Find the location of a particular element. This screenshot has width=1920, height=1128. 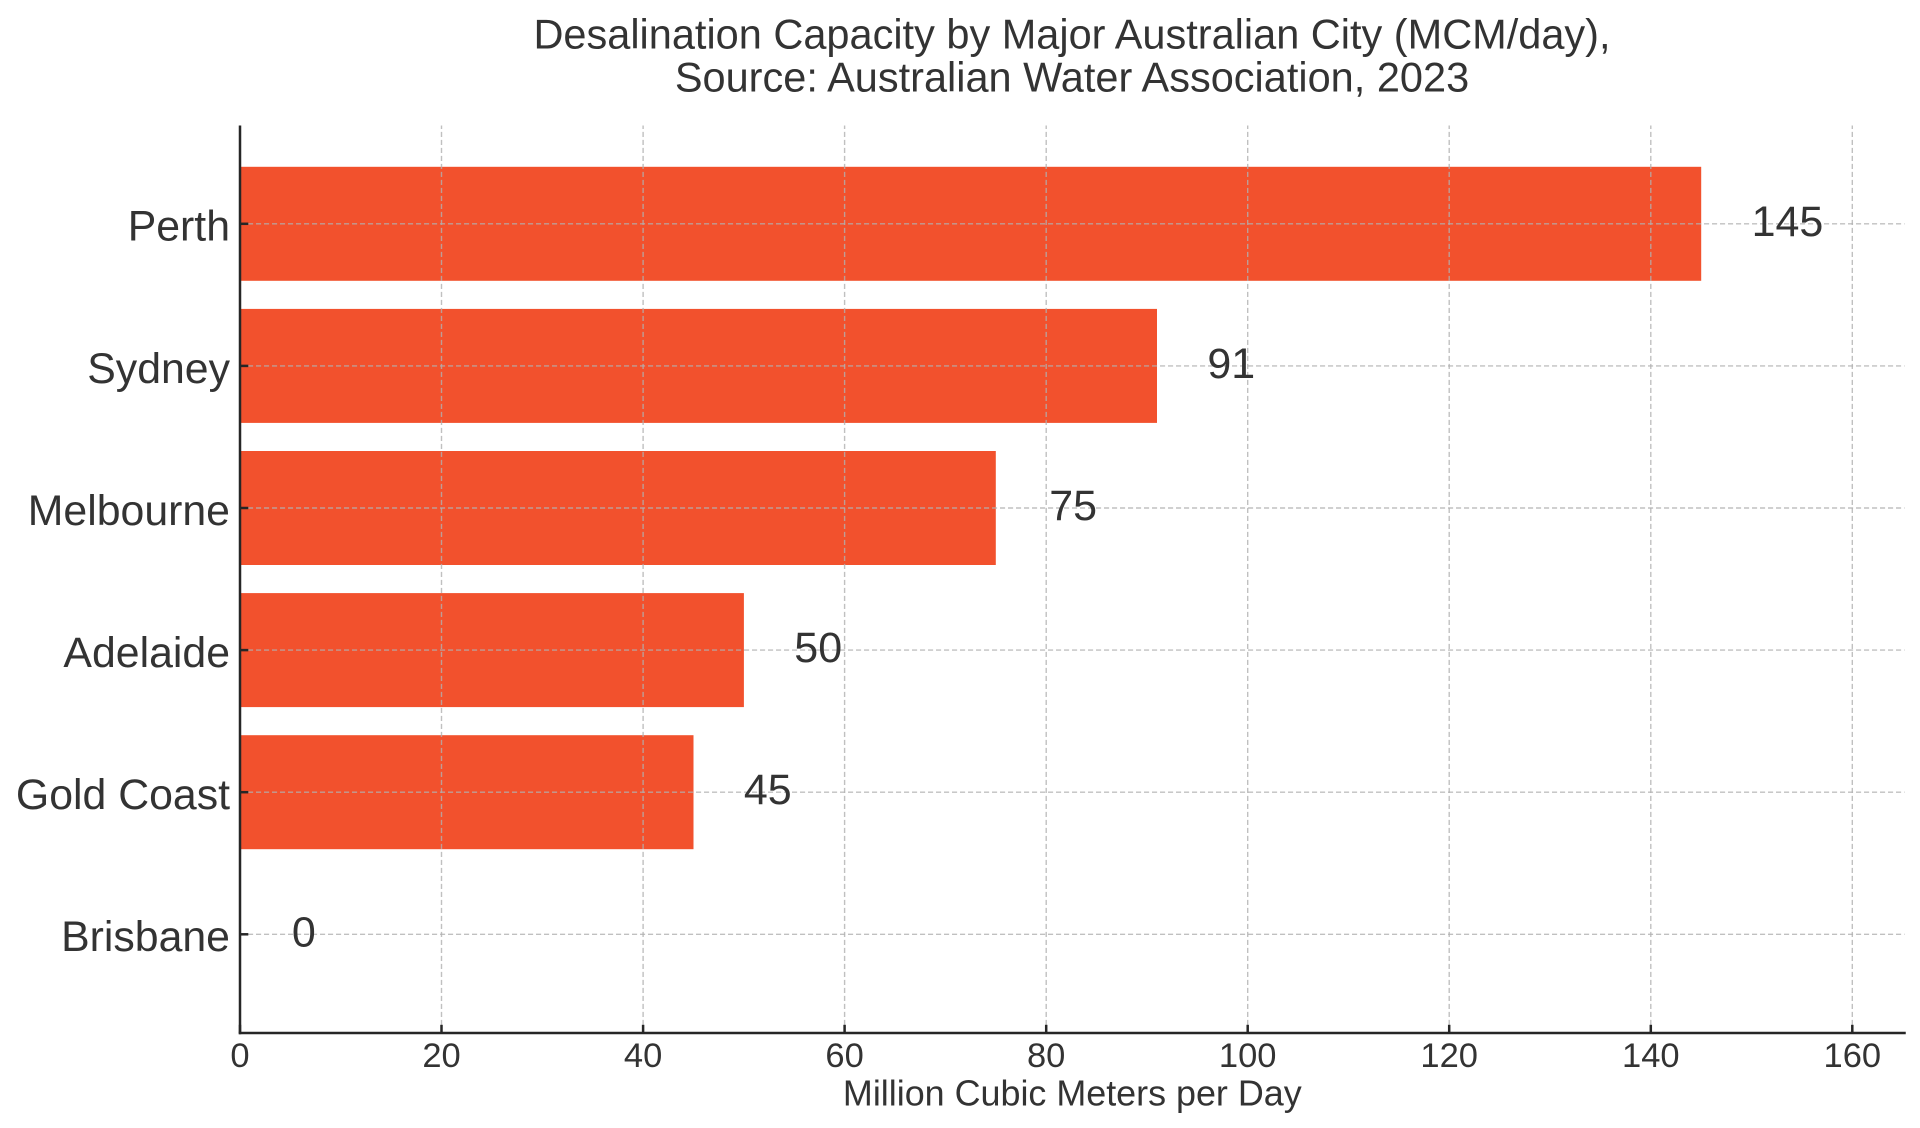

svg-text: Perth is located at coordinates (179, 227).